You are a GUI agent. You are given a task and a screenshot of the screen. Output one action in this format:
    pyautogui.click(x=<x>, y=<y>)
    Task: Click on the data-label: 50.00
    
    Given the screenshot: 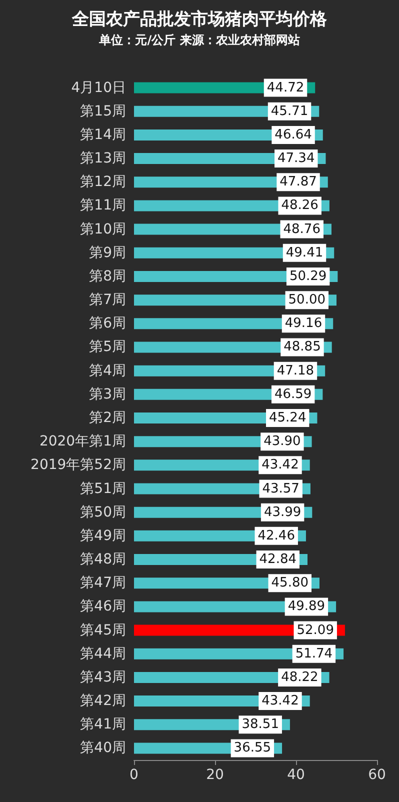 What is the action you would take?
    pyautogui.click(x=307, y=300)
    